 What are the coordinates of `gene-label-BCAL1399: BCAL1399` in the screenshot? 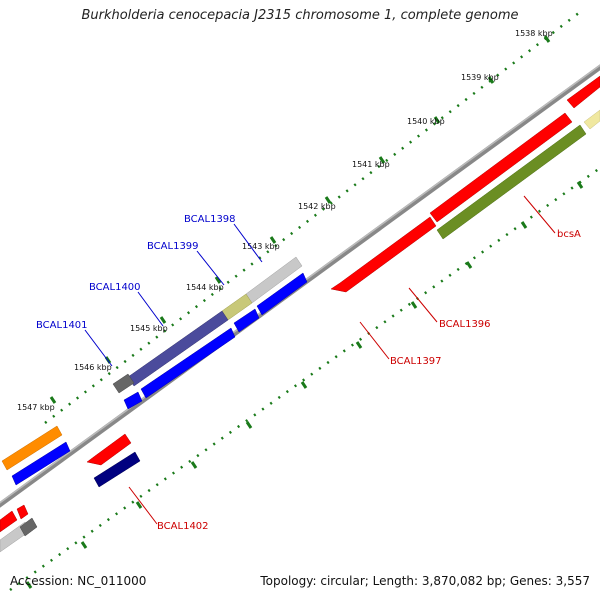 It's located at (173, 246).